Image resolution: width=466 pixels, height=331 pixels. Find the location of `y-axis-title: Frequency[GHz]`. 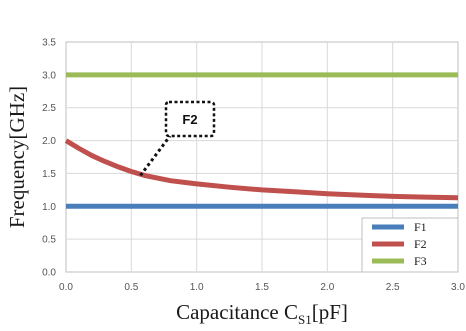

y-axis-title: Frequency[GHz] is located at coordinates (17, 157).